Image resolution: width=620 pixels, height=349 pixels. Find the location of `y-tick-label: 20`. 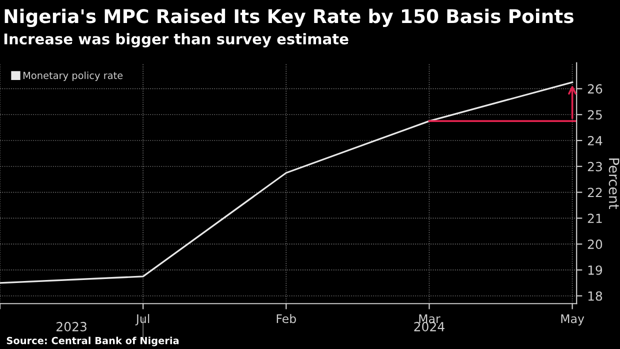

y-tick-label: 20 is located at coordinates (595, 244).